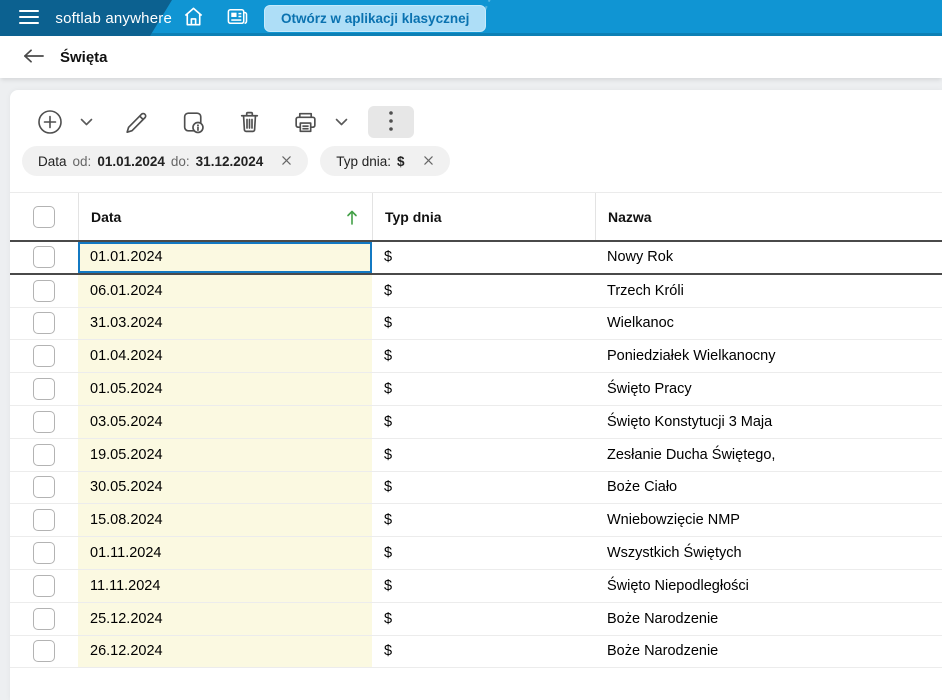  Describe the element at coordinates (225, 257) in the screenshot. I see `cell-data: 01.01.2024` at that location.